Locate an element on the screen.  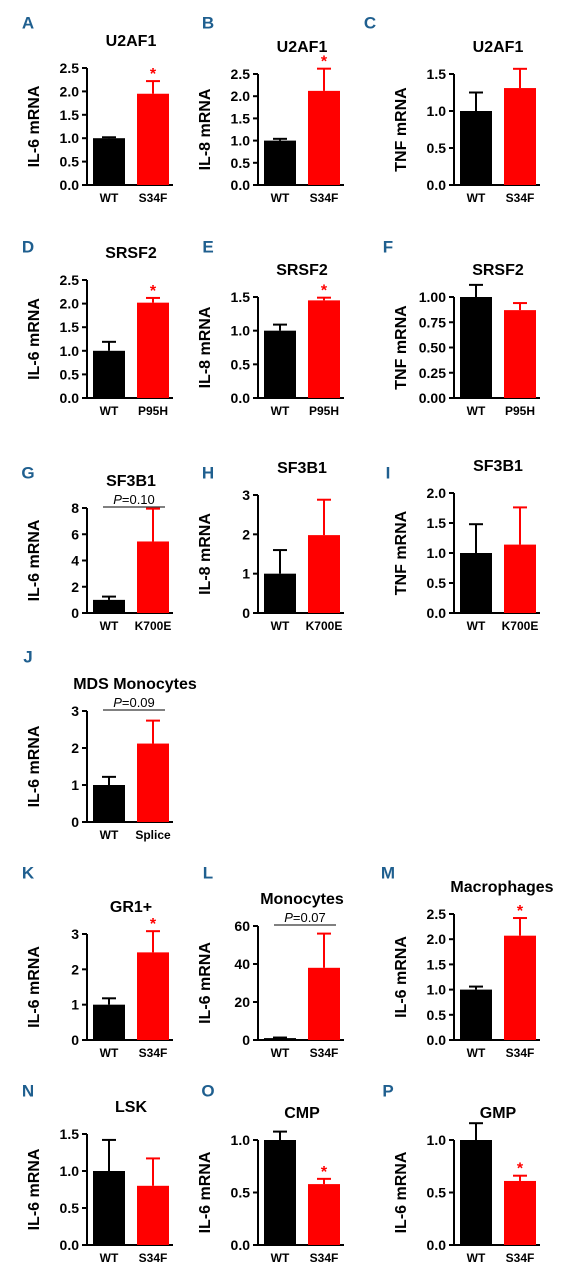
panel-letter: E is located at coordinates (207, 246).